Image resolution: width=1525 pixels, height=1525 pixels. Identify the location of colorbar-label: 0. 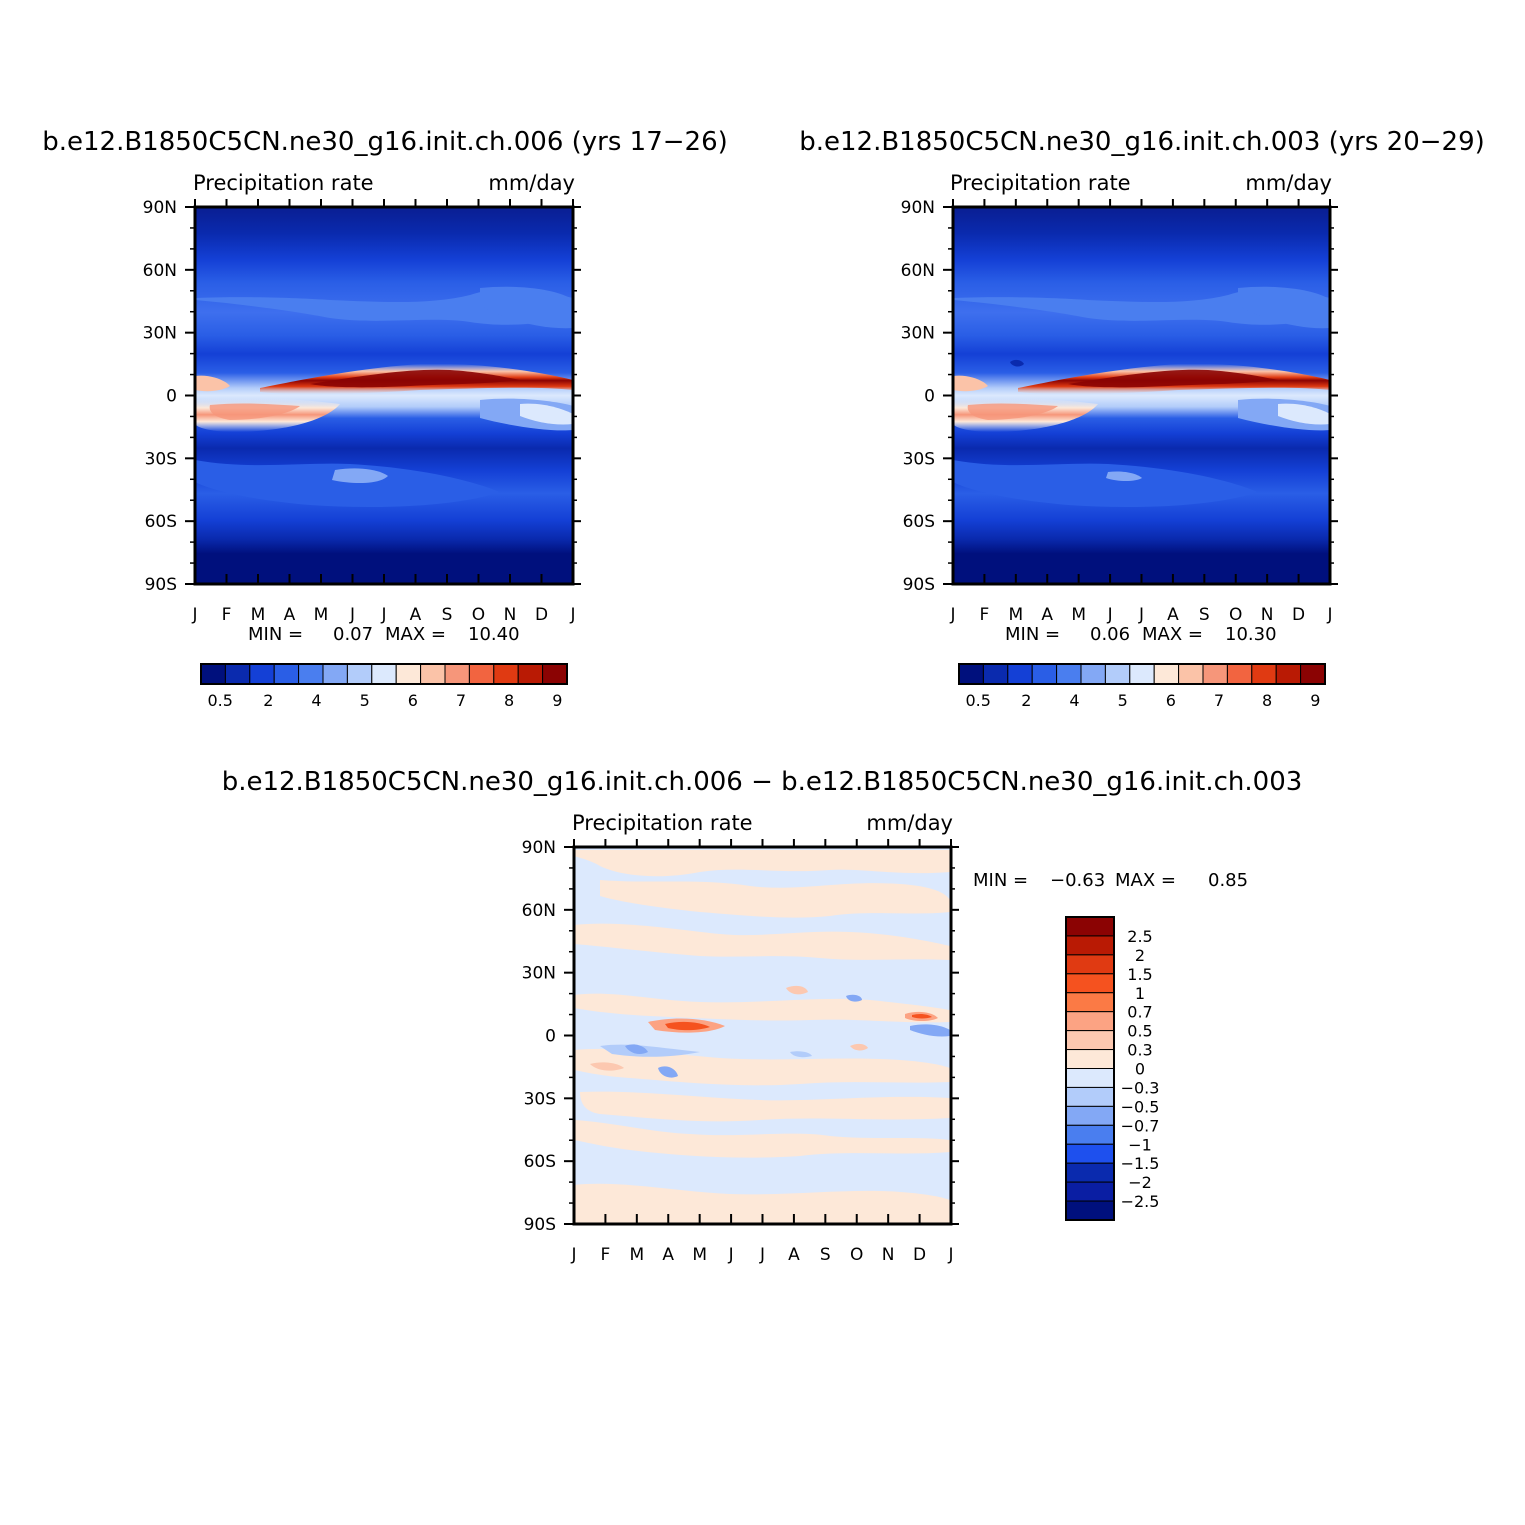
(1140, 1069).